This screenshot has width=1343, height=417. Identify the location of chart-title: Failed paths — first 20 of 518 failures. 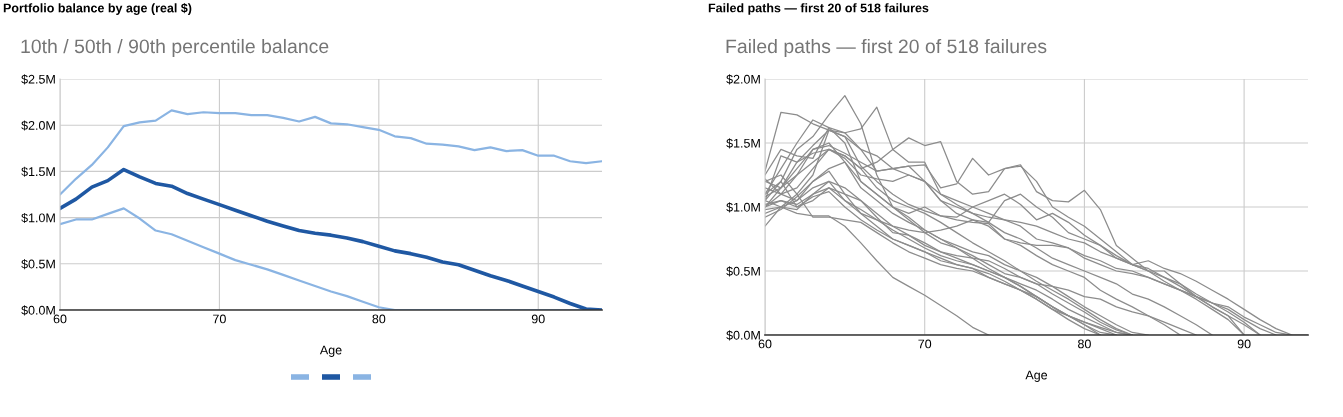
(886, 48).